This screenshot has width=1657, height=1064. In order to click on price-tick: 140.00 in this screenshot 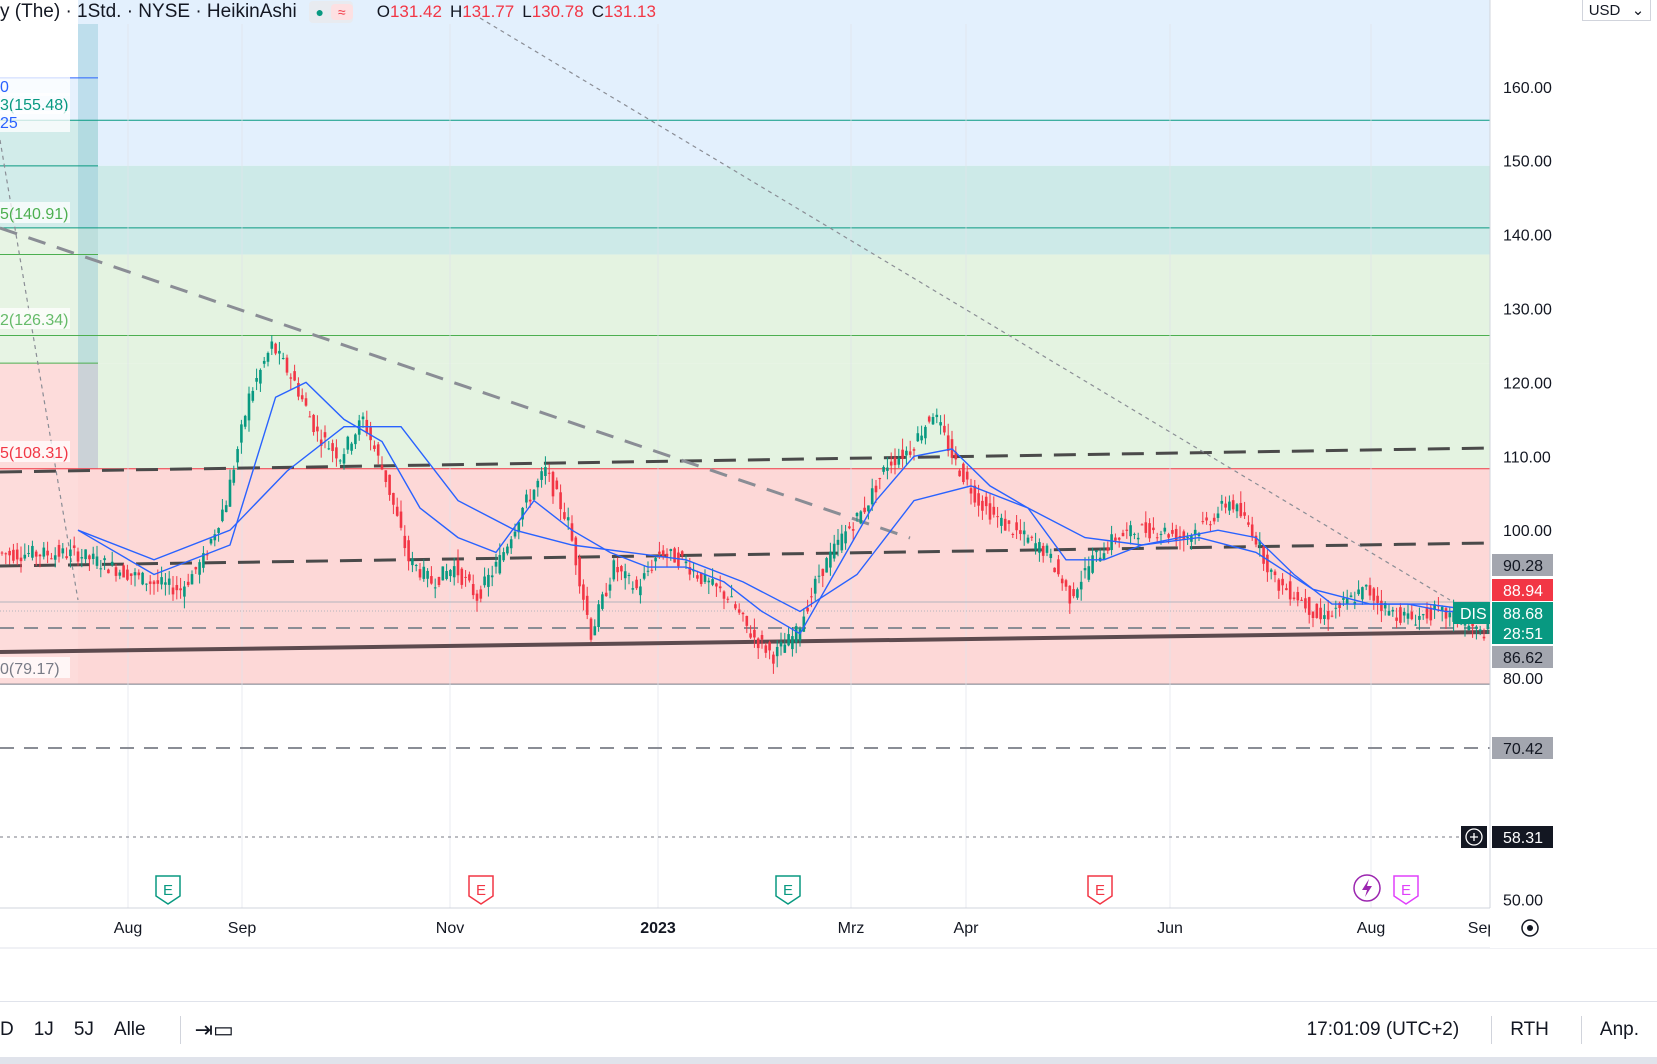, I will do `click(1527, 236)`.